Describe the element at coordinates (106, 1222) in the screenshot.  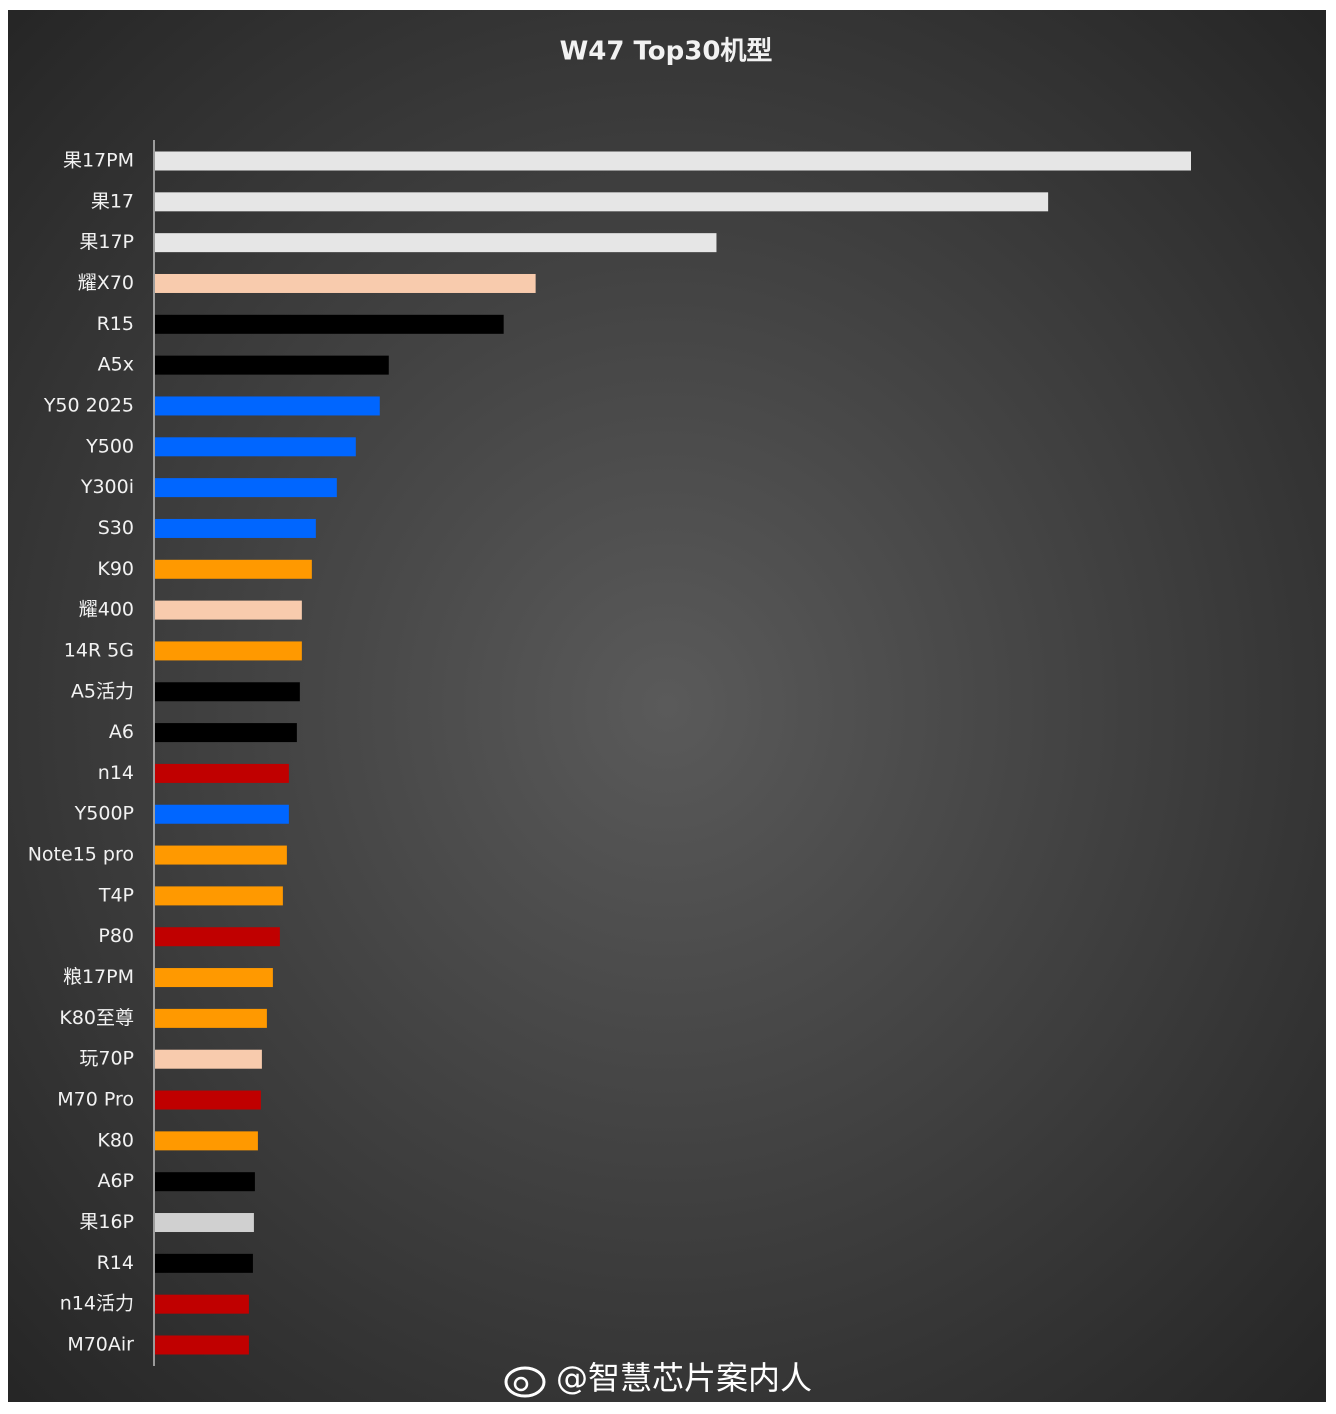
I see `y-tick-label: 果16P` at that location.